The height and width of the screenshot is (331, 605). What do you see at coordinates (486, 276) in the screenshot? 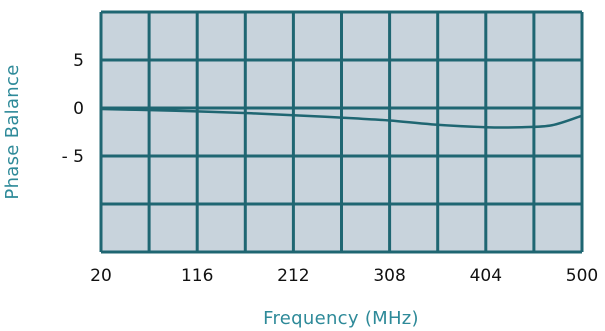
I see `x-tick-label: 404` at bounding box center [486, 276].